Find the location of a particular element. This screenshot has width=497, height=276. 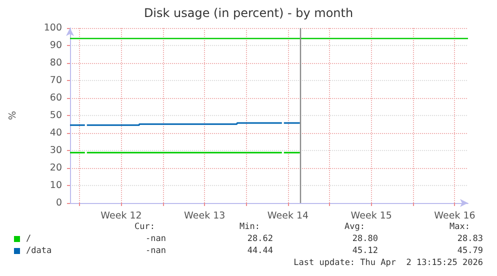

y-tick-label: 90 is located at coordinates (56, 45).